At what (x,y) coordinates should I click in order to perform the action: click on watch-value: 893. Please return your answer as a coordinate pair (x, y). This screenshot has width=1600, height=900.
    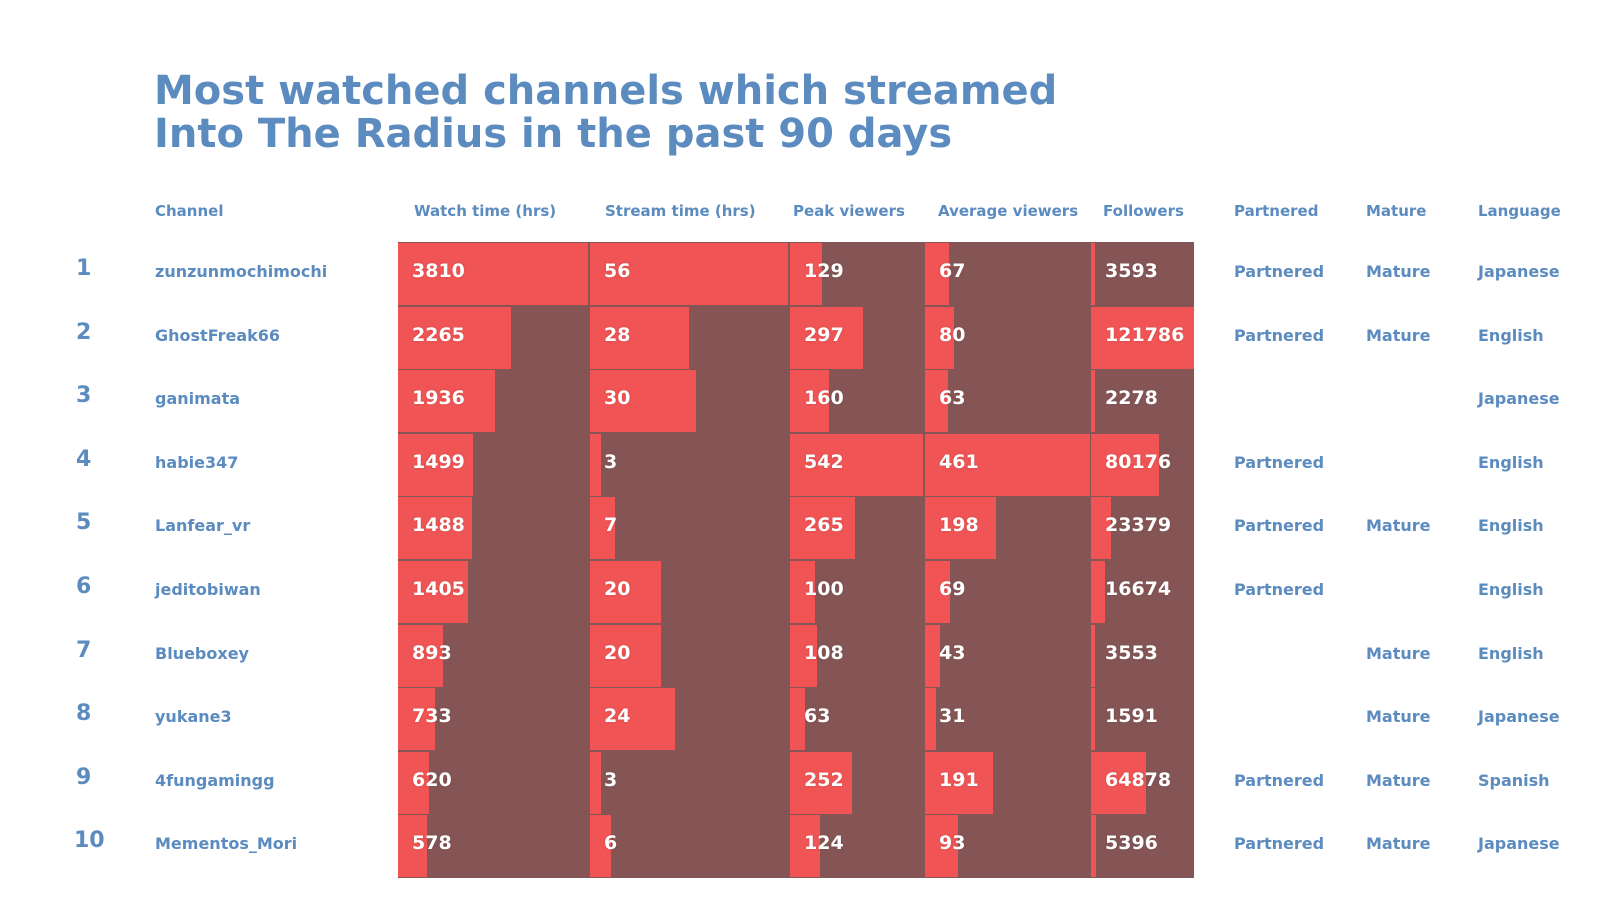
    Looking at the image, I should click on (432, 652).